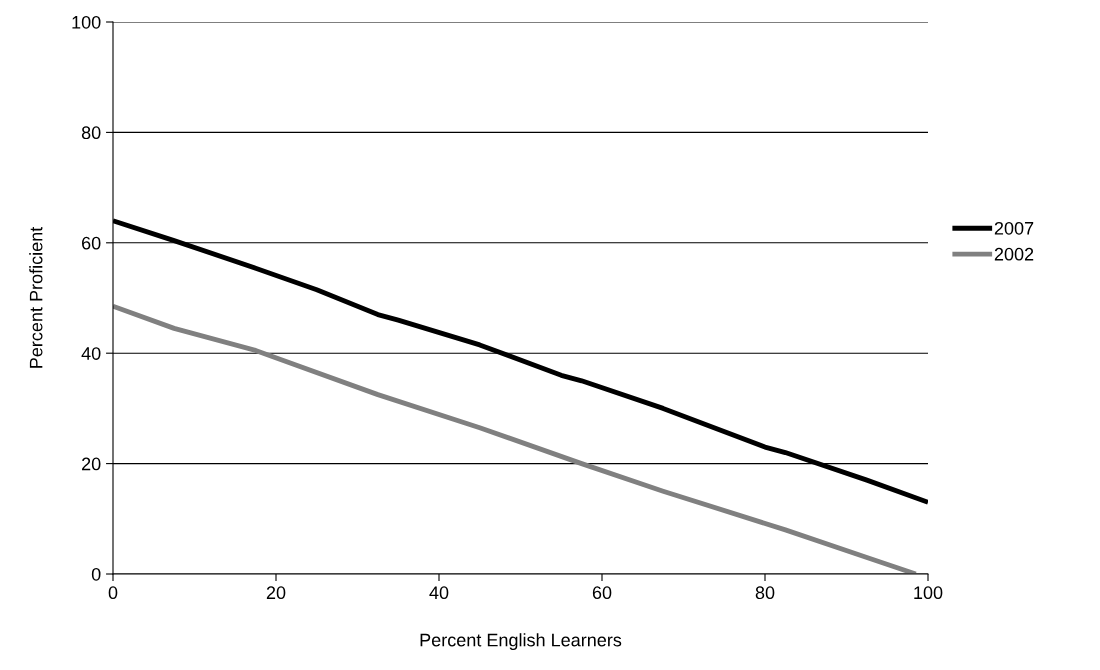 The height and width of the screenshot is (670, 1100). What do you see at coordinates (765, 593) in the screenshot?
I see `x-tick-label: 80` at bounding box center [765, 593].